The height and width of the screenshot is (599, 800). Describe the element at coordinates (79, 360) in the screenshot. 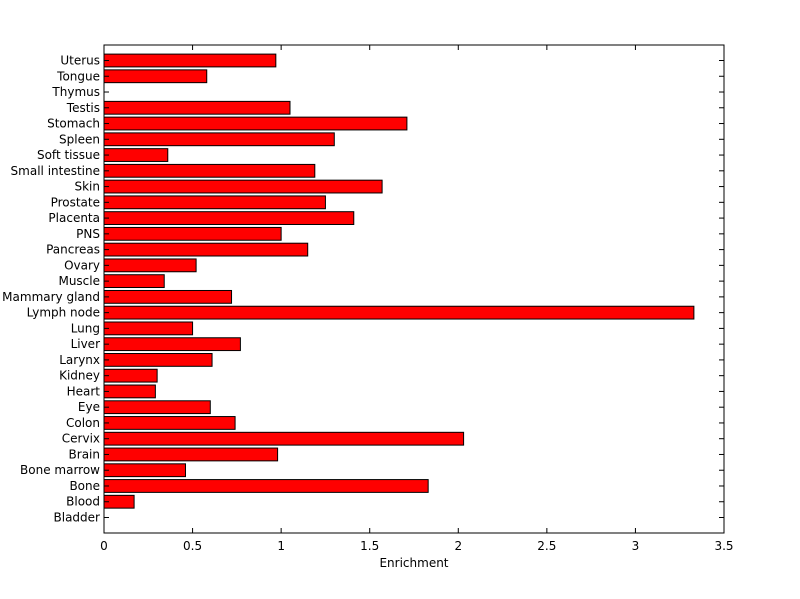

I see `y-tick-label: Larynx` at that location.